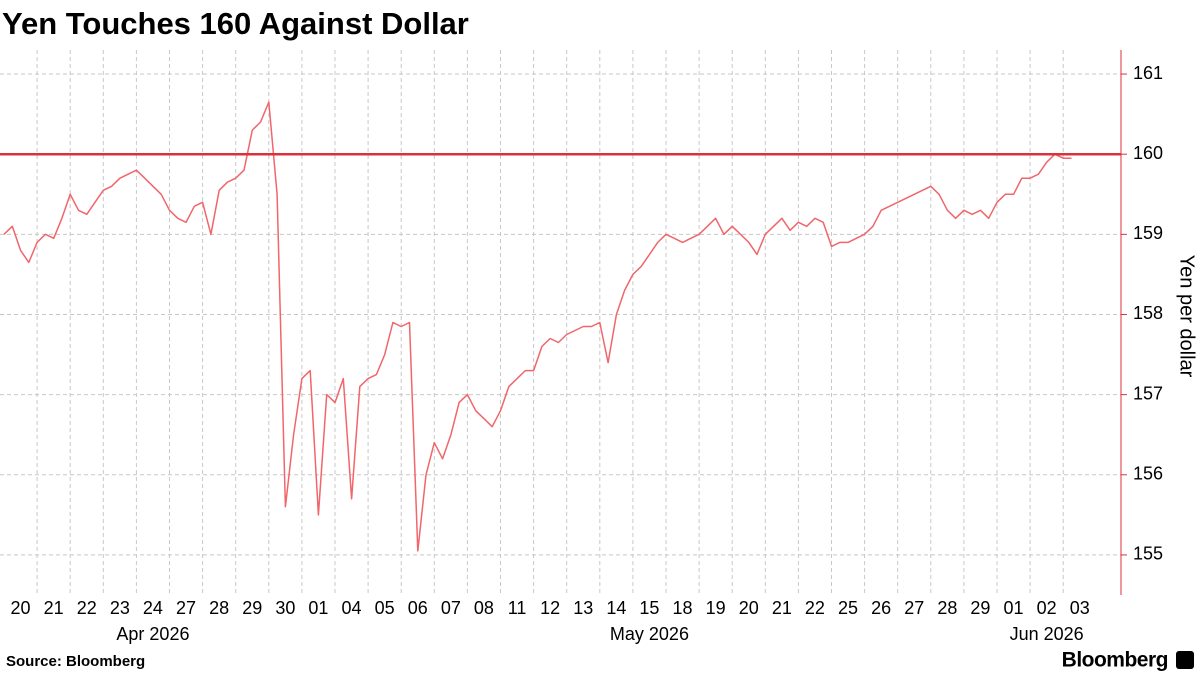 This screenshot has height=680, width=1200. Describe the element at coordinates (1148, 153) in the screenshot. I see `y-tick-label: 160` at that location.